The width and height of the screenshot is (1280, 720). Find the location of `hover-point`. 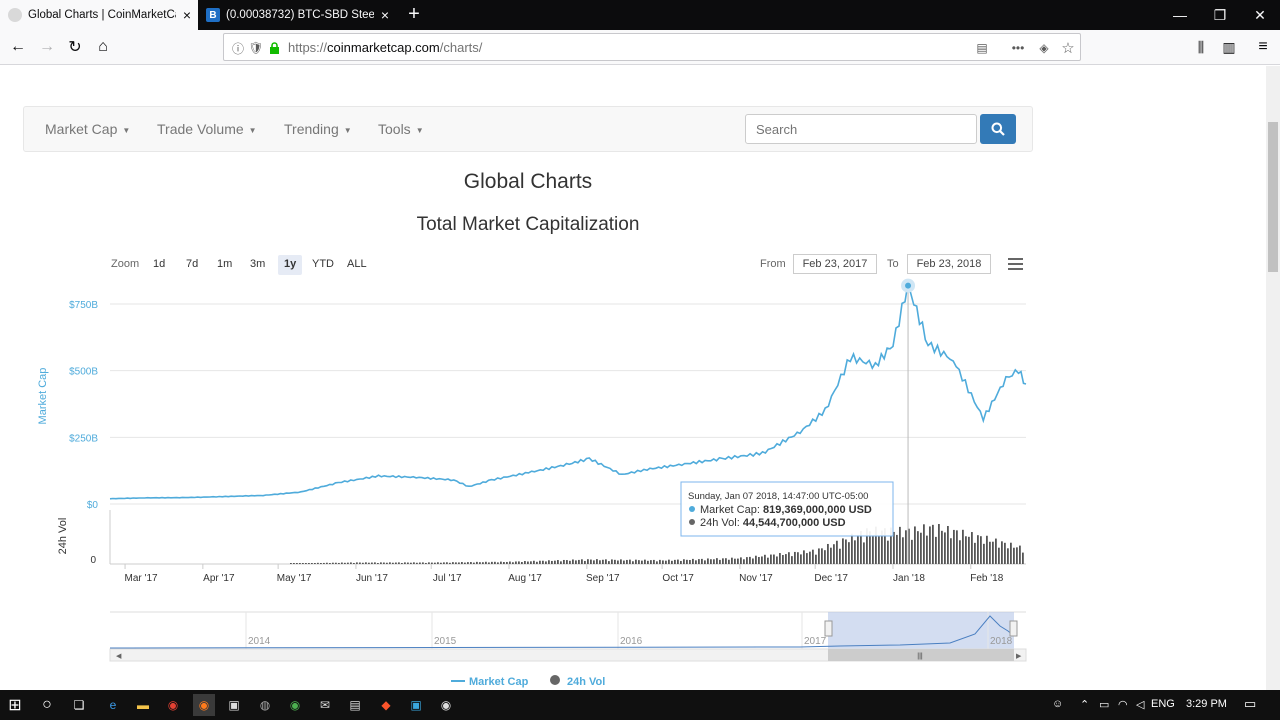

hover-point is located at coordinates (908, 285).